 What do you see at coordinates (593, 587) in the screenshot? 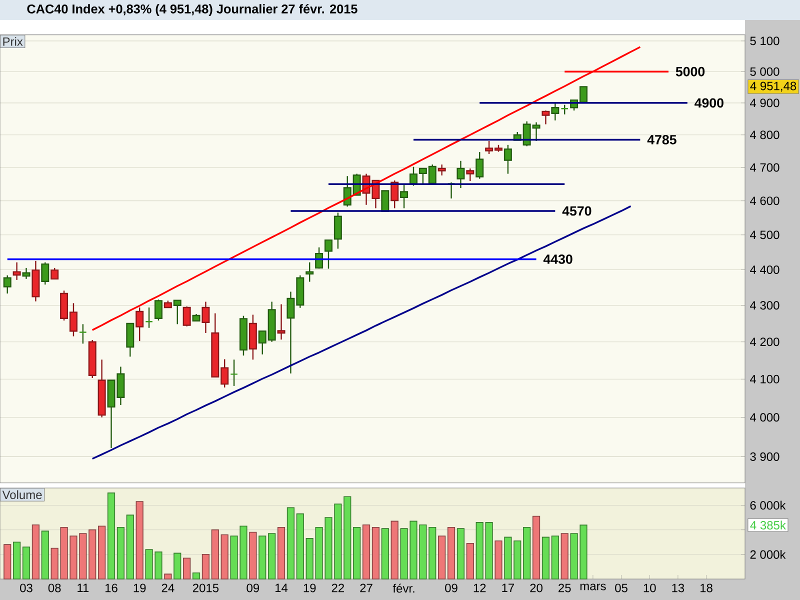
I see `x-tick-label: mars` at bounding box center [593, 587].